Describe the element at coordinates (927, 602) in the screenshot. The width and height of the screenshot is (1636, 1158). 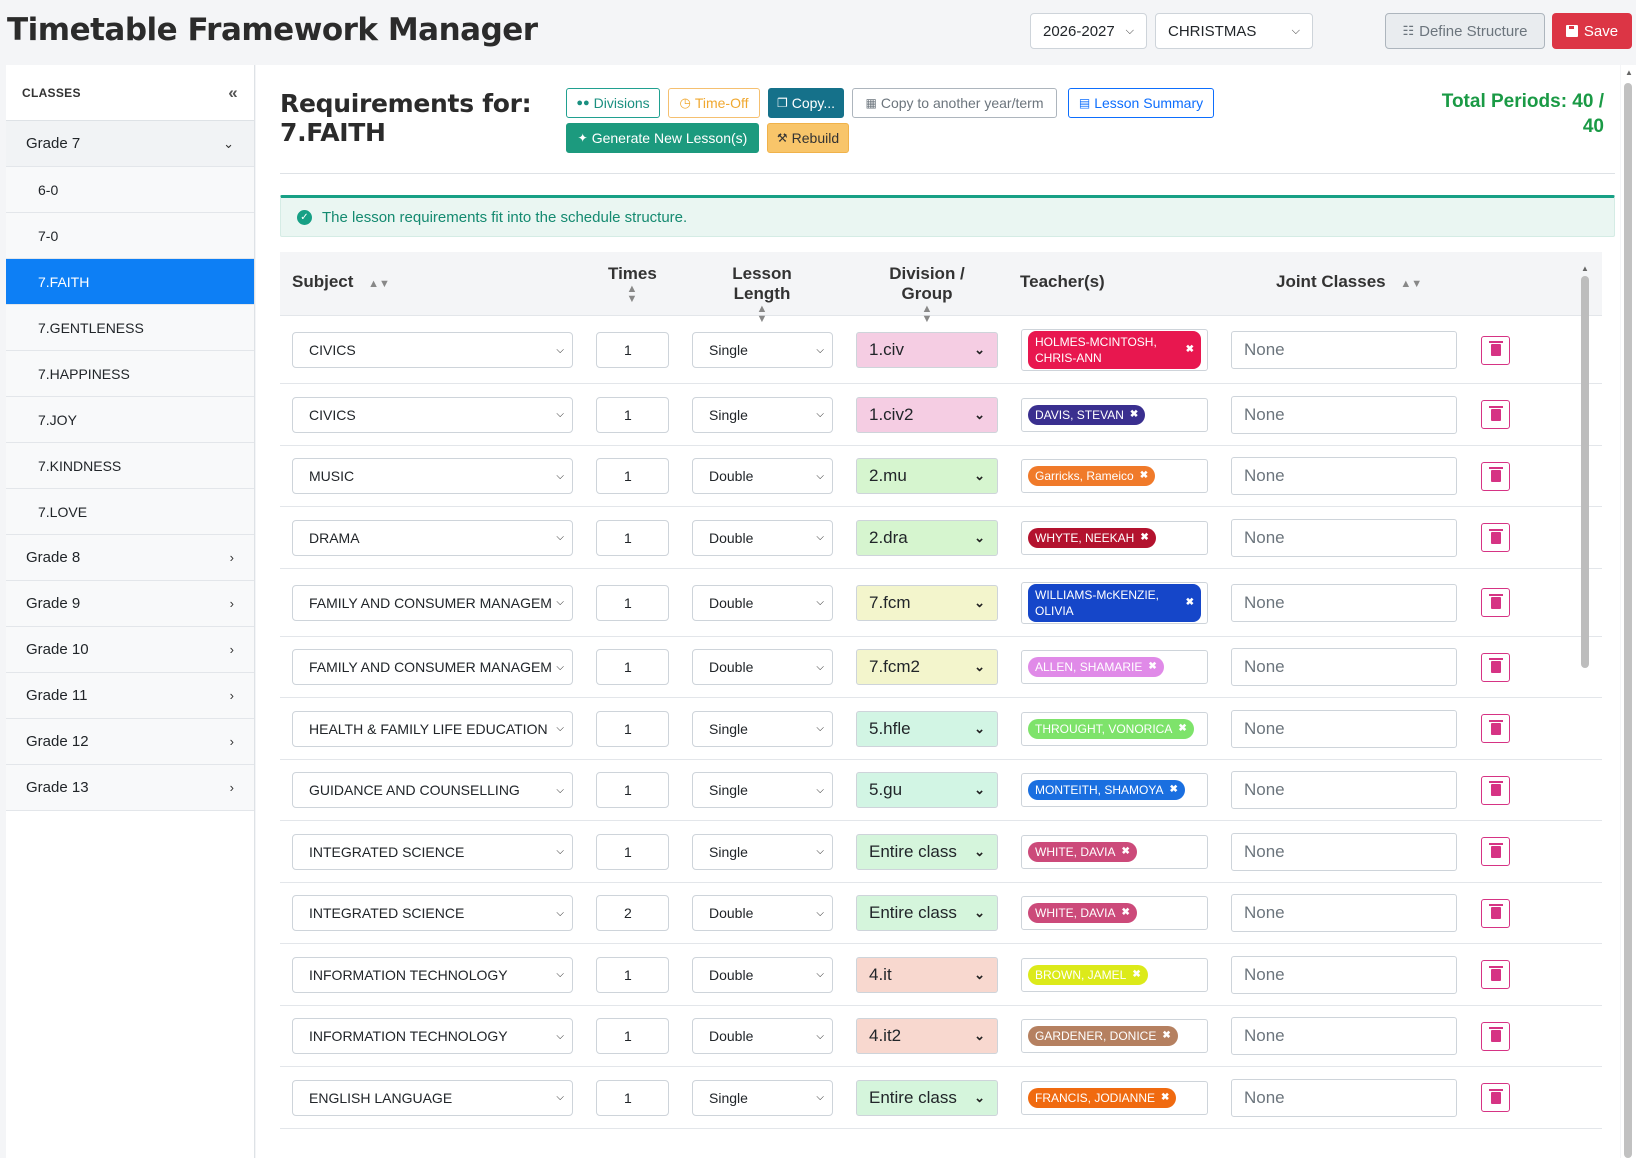
I see `division-group-select: 7.fcm ⌄` at that location.